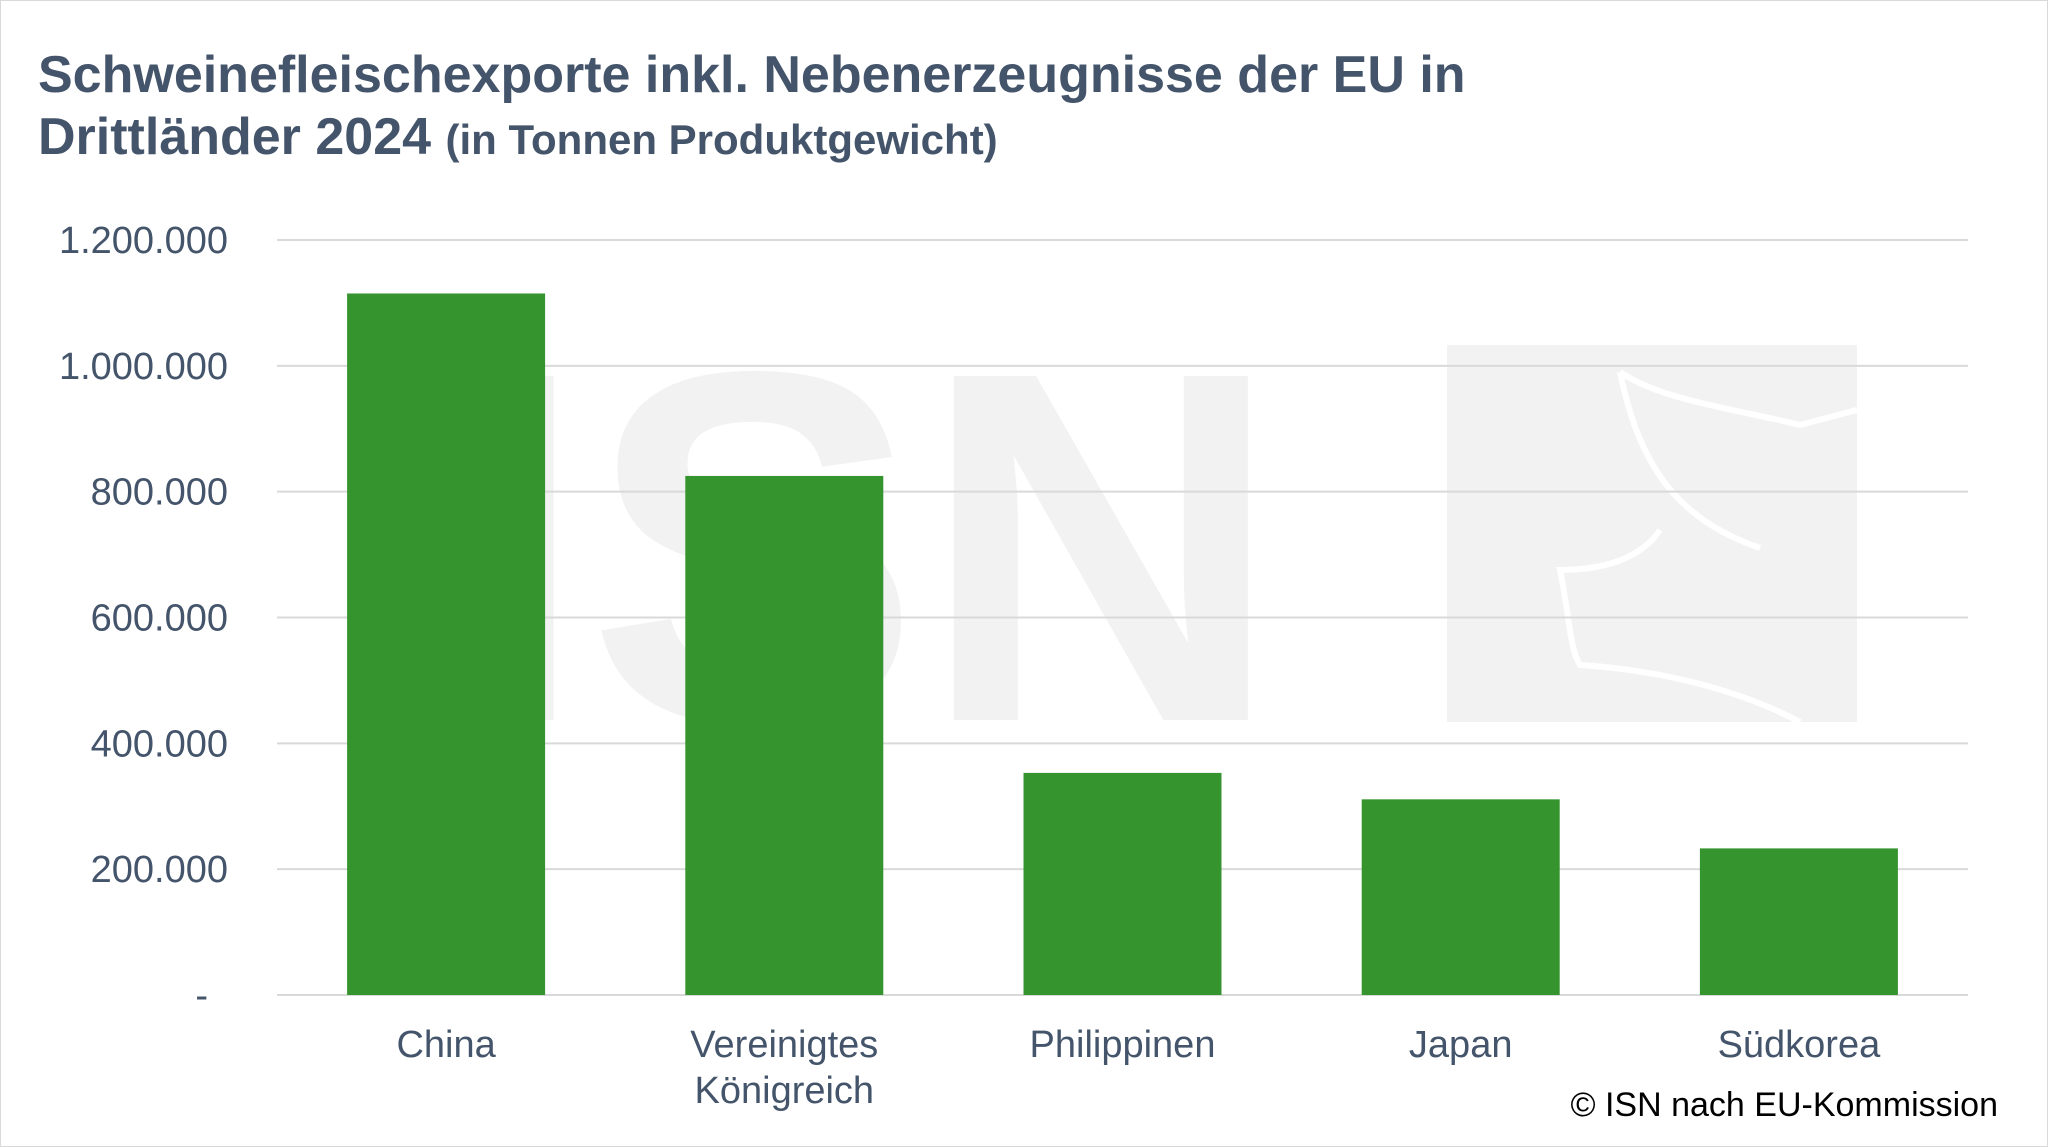  I want to click on title-subtitle: (in Tonnen Produktgewicht), so click(721, 139).